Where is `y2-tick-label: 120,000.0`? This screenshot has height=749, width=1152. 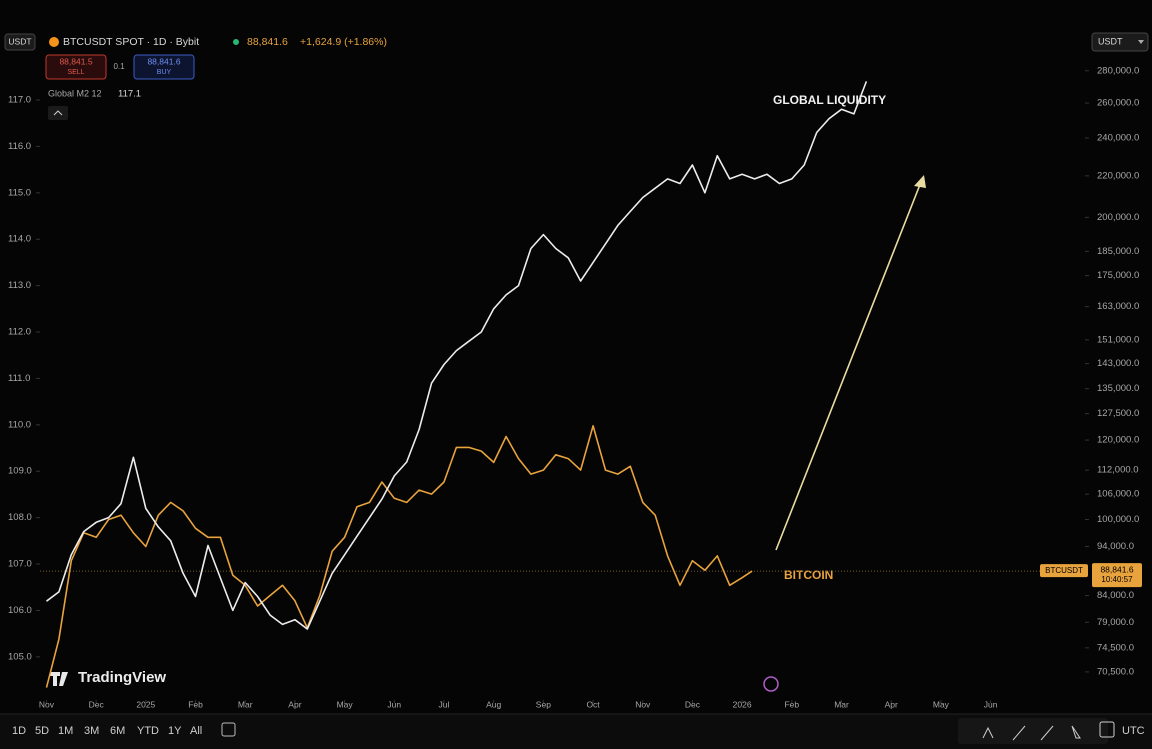 y2-tick-label: 120,000.0 is located at coordinates (1118, 440).